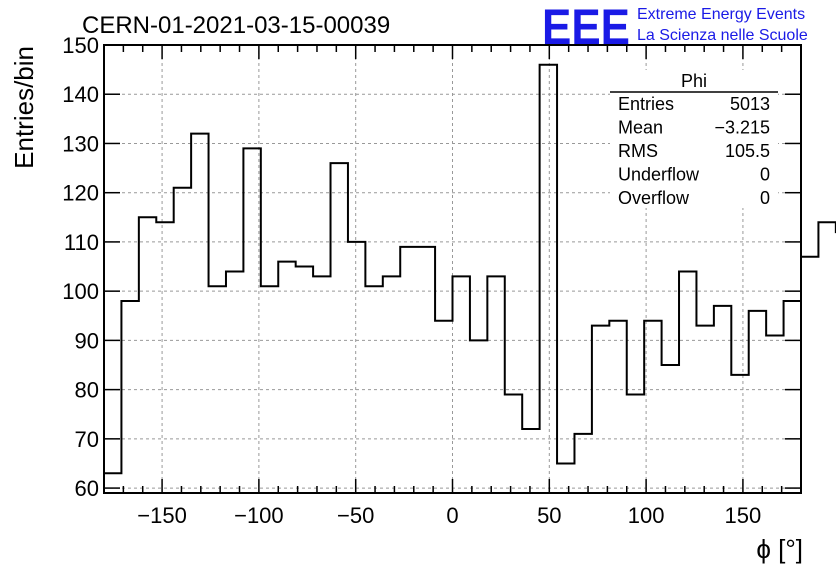 This screenshot has width=836, height=572. Describe the element at coordinates (659, 175) in the screenshot. I see `stats-row-label: Underflow` at that location.